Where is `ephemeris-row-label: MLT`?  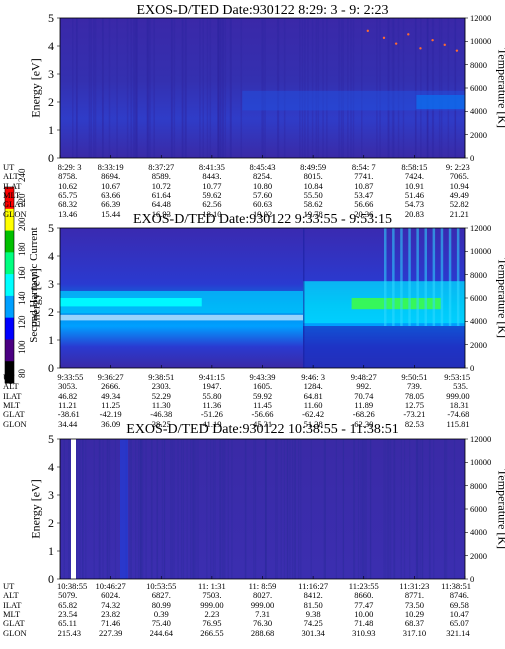
ephemeris-row-label: MLT is located at coordinates (12, 613).